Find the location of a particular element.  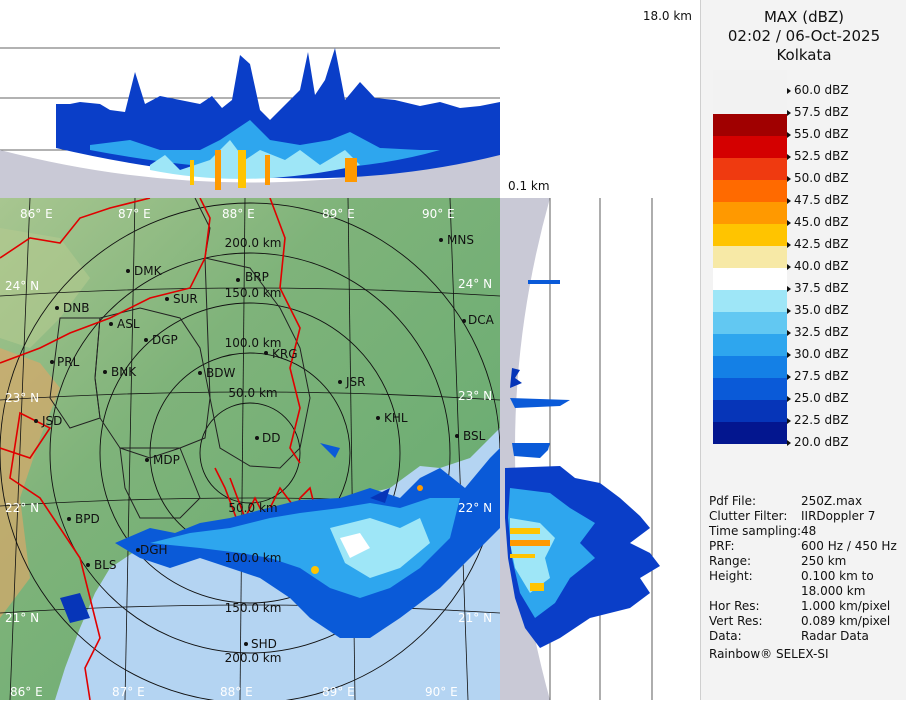

station-brp: BRP is located at coordinates (257, 277).